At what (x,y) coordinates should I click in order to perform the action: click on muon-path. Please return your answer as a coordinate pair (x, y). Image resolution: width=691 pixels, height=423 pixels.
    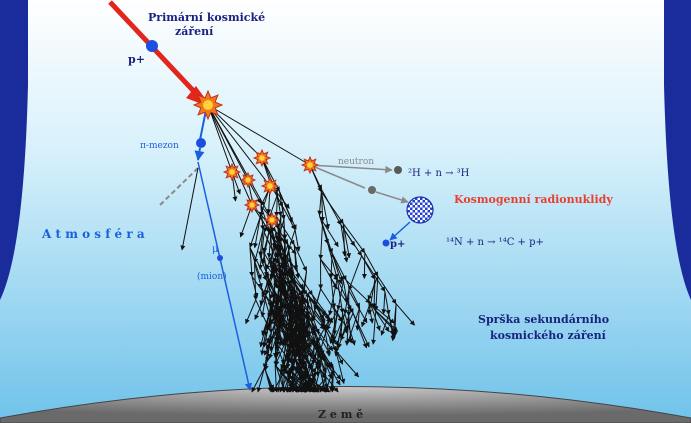
    Looking at the image, I should click on (225, 276).